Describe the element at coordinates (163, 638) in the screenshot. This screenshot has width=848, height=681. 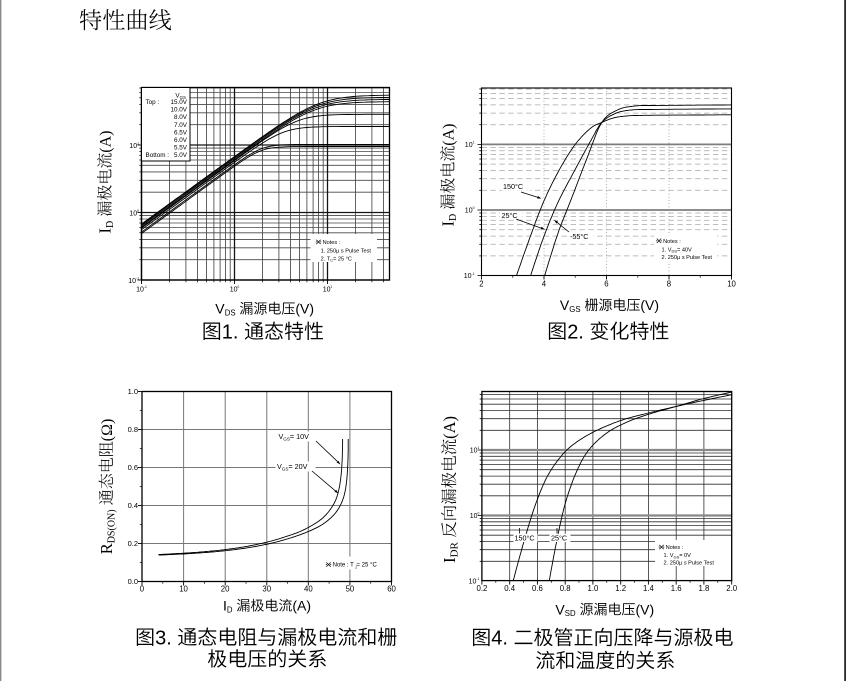
I see `svg-text: 3.` at that location.